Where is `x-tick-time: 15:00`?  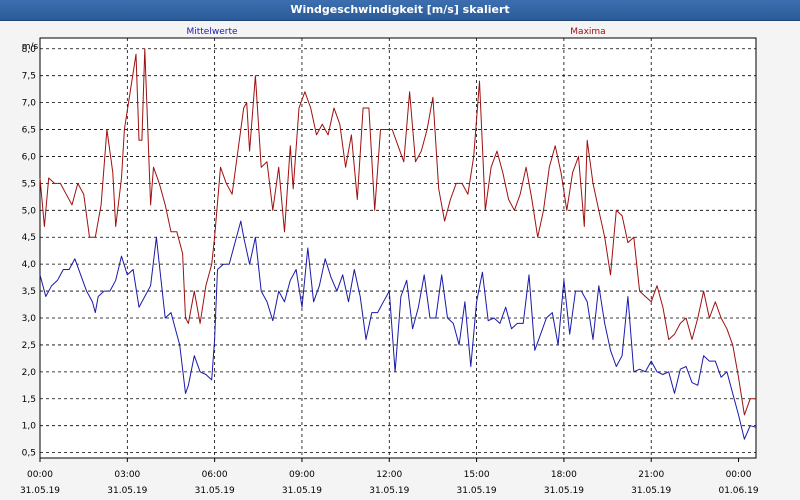 x-tick-time: 15:00 is located at coordinates (477, 475).